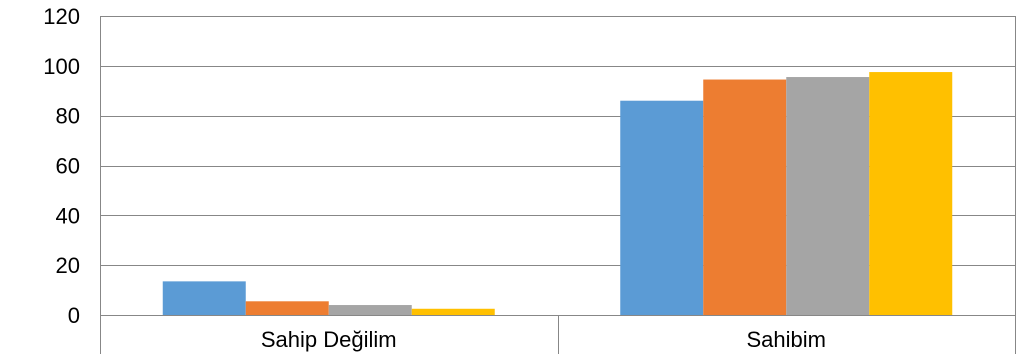 Image resolution: width=1030 pixels, height=354 pixels. What do you see at coordinates (745, 197) in the screenshot?
I see `bar-series2-sahibim` at bounding box center [745, 197].